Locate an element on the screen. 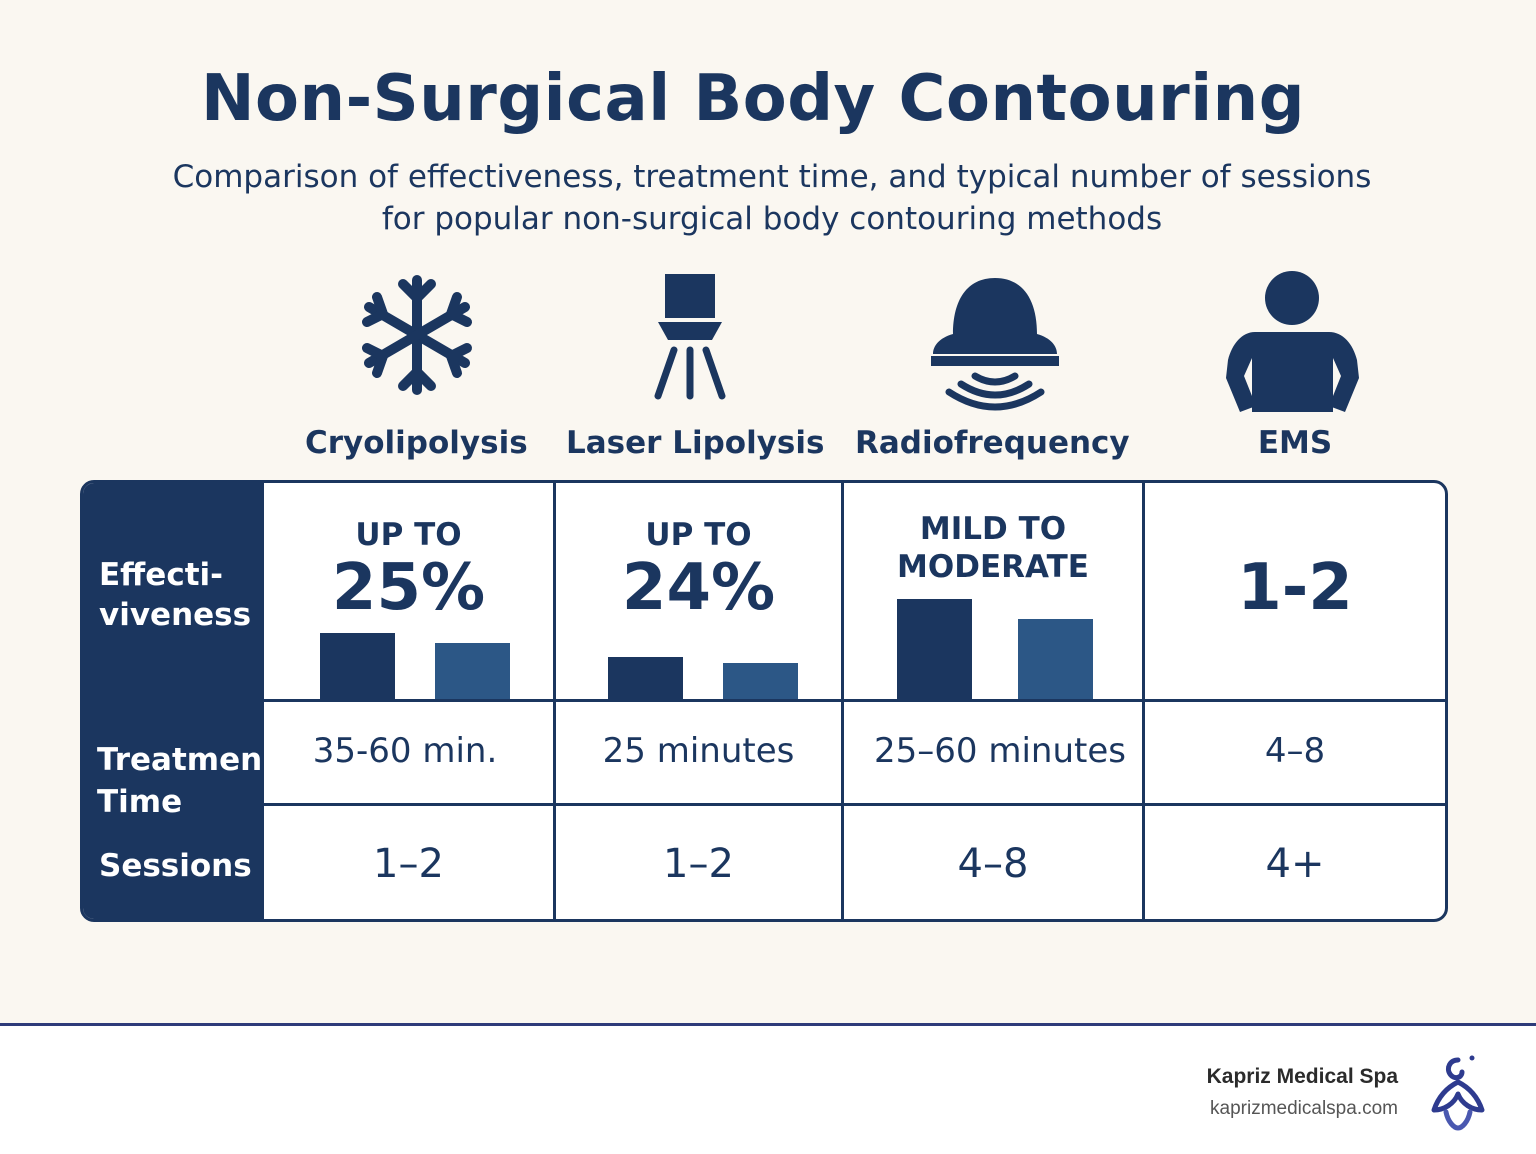 This screenshot has height=1154, width=1536. brand-name: Kapriz Medical Spa is located at coordinates (1302, 1076).